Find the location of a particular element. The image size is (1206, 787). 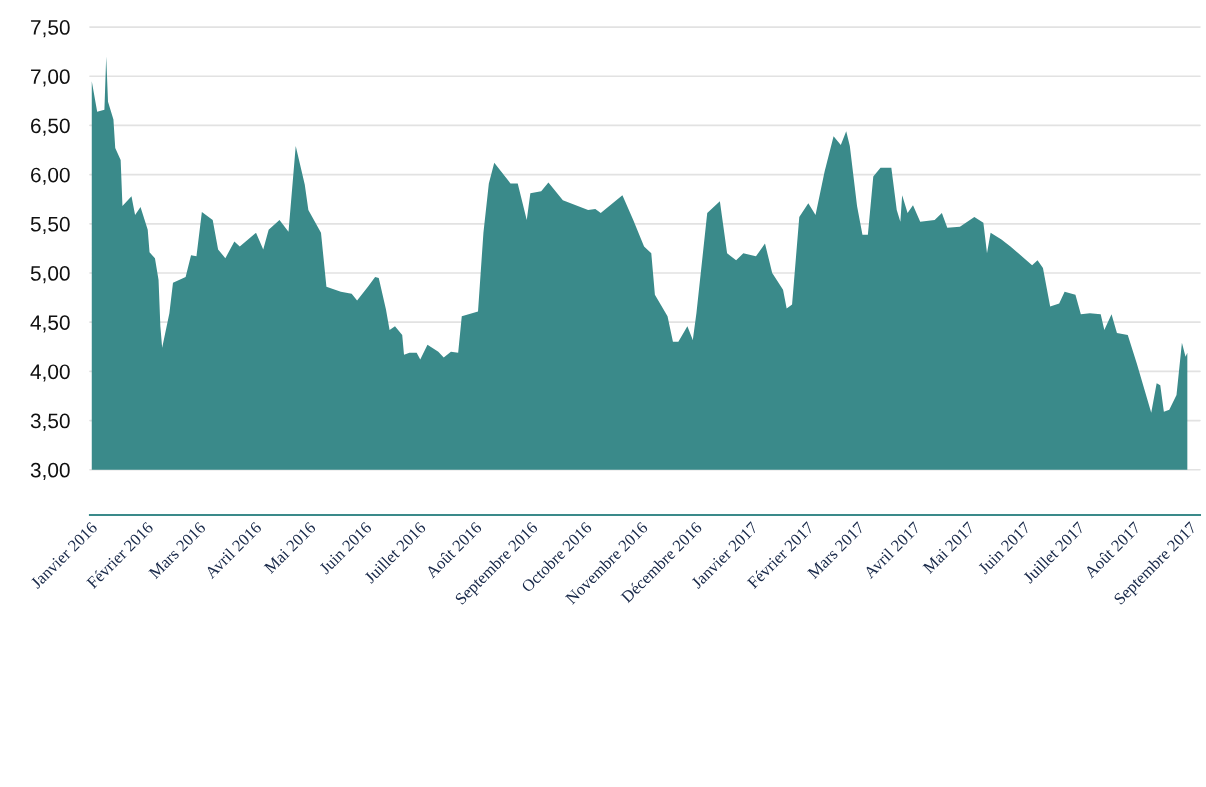

y-tick-label: 4,00 is located at coordinates (50, 373).